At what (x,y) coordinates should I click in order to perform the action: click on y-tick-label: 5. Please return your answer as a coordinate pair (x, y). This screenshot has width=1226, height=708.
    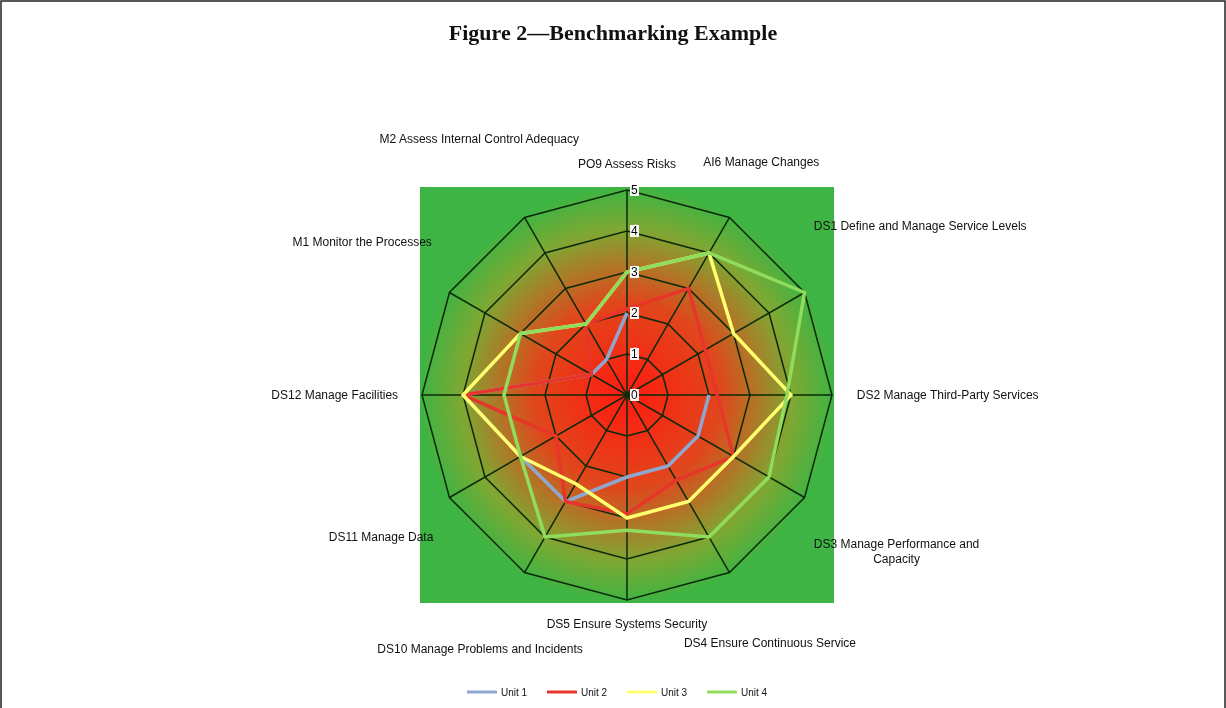
    Looking at the image, I should click on (634, 190).